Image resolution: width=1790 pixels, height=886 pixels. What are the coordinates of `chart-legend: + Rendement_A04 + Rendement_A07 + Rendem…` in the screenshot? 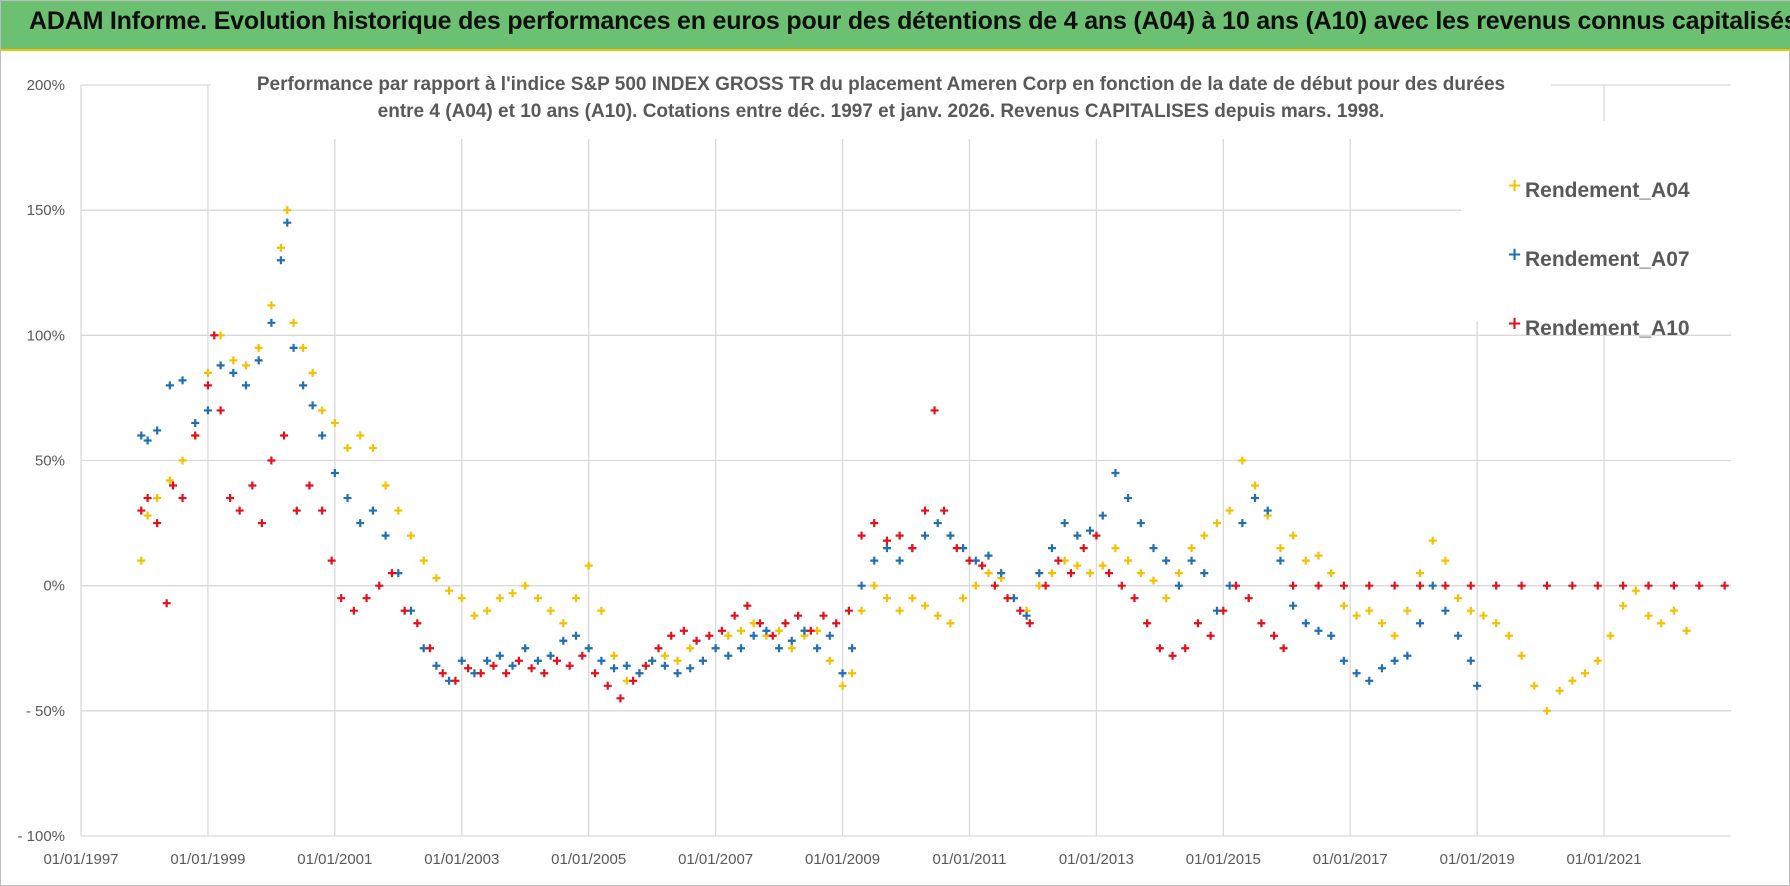 It's located at (1600, 230).